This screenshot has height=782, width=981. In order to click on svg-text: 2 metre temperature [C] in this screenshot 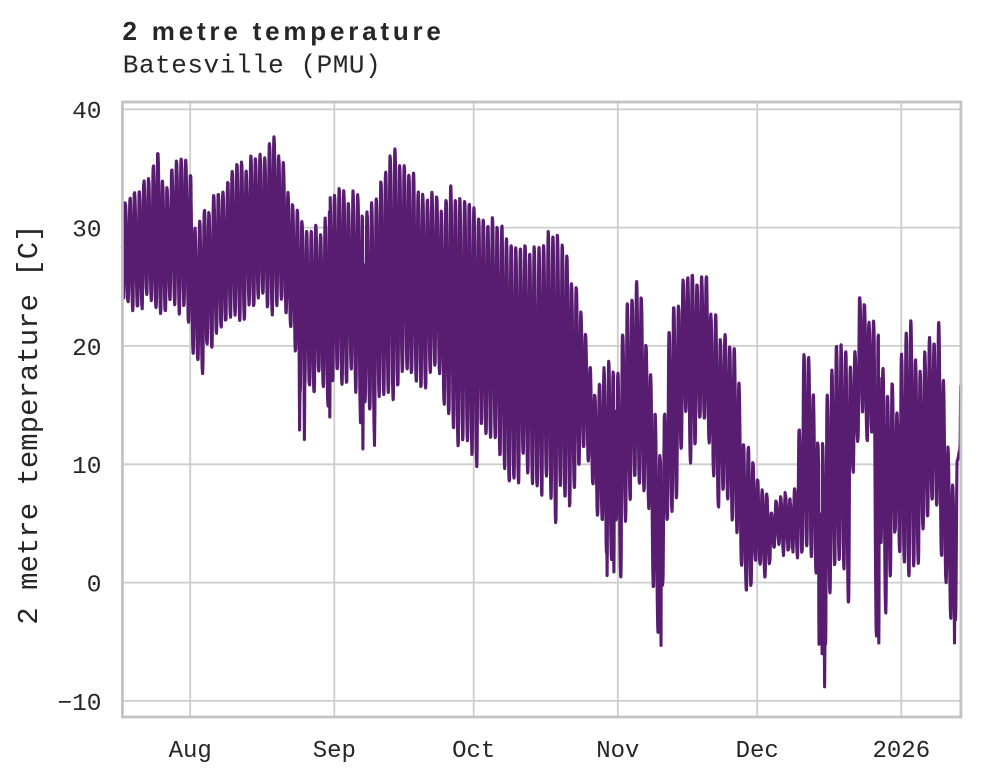, I will do `click(29, 424)`.